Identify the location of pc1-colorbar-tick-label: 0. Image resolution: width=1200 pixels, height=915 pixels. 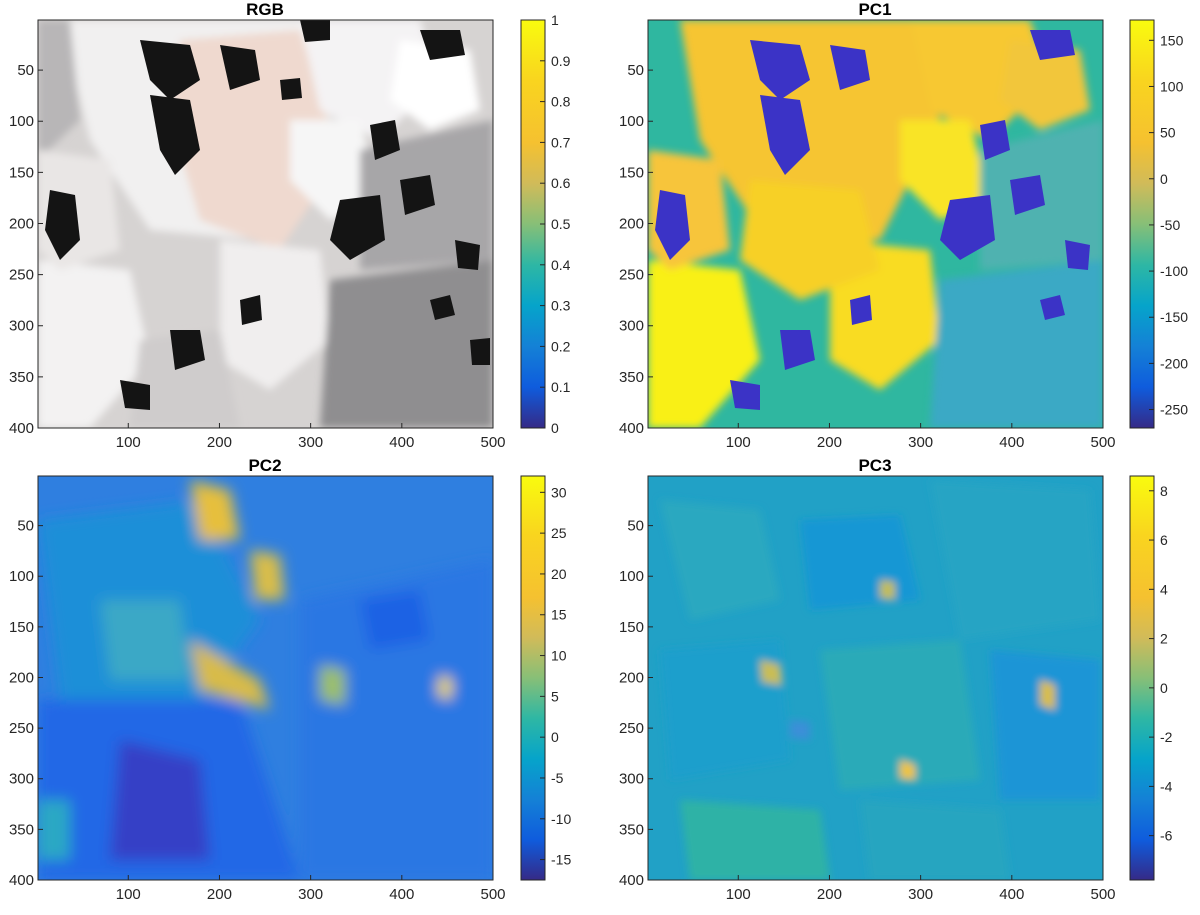
(1164, 179).